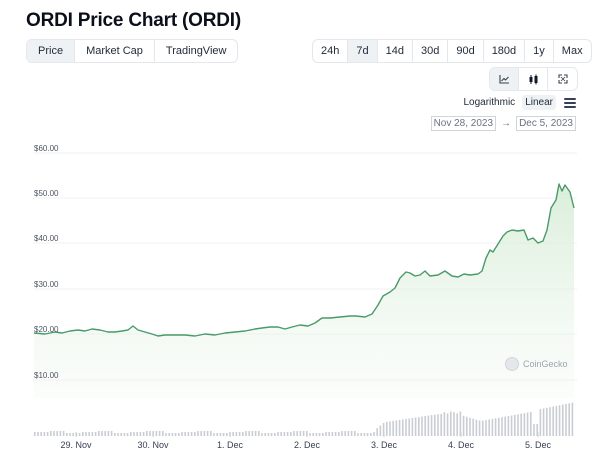 The height and width of the screenshot is (457, 600). What do you see at coordinates (518, 102) in the screenshot?
I see `scale-toggle: Logarithmic Linear` at bounding box center [518, 102].